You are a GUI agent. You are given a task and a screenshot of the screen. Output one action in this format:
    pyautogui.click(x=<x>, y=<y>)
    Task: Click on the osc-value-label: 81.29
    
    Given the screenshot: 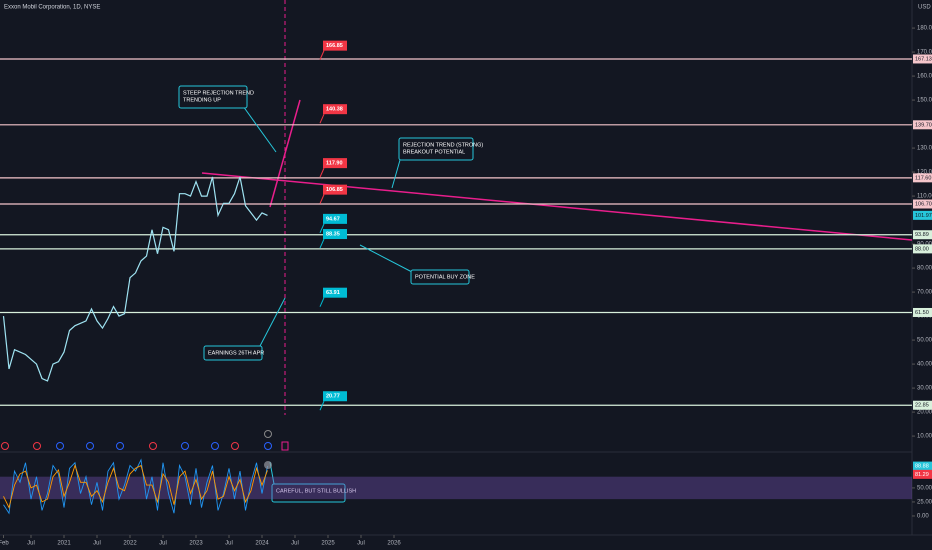 What is the action you would take?
    pyautogui.click(x=922, y=475)
    